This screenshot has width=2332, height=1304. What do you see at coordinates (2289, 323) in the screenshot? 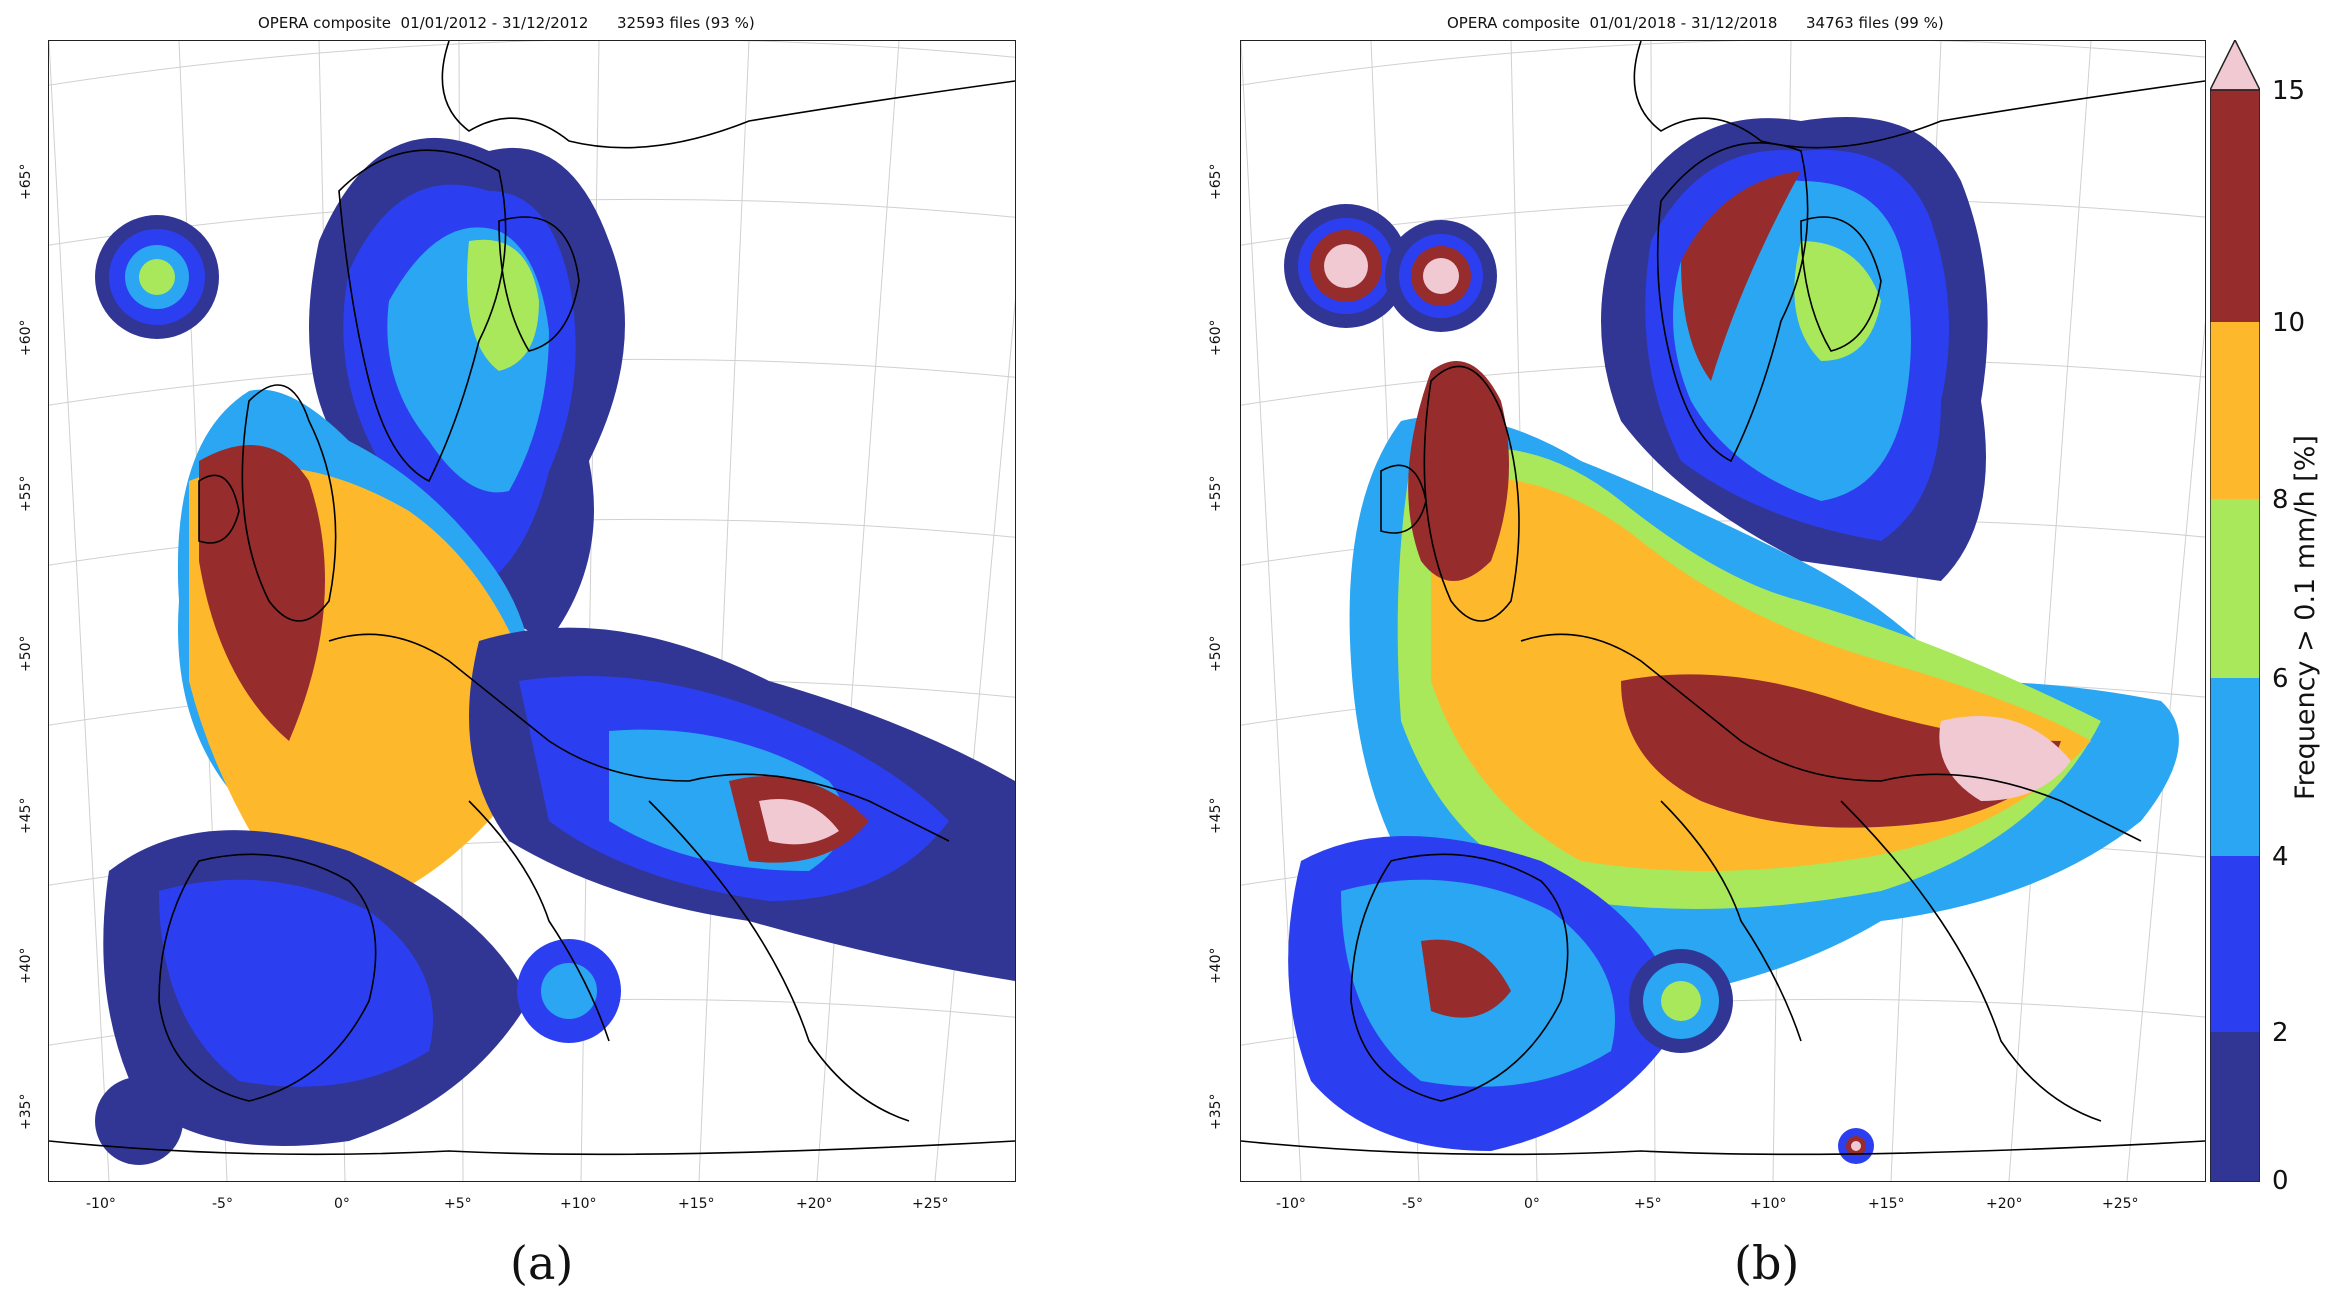
I see `colorbar-tick: 10` at bounding box center [2289, 323].